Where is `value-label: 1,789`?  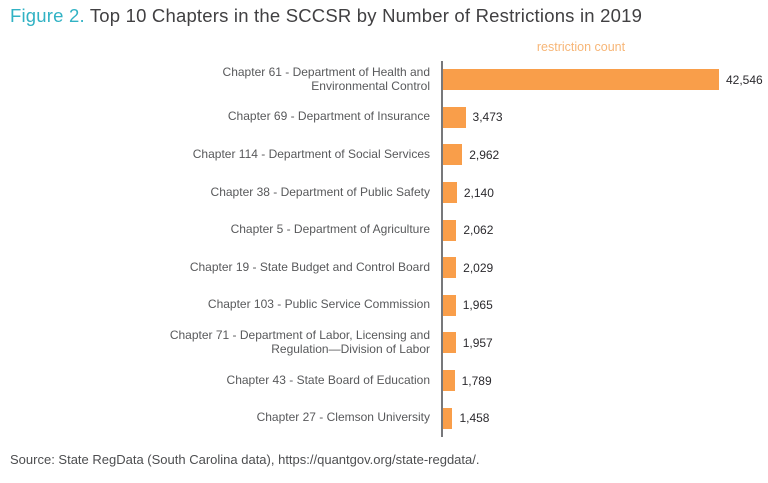
value-label: 1,789 is located at coordinates (476, 380).